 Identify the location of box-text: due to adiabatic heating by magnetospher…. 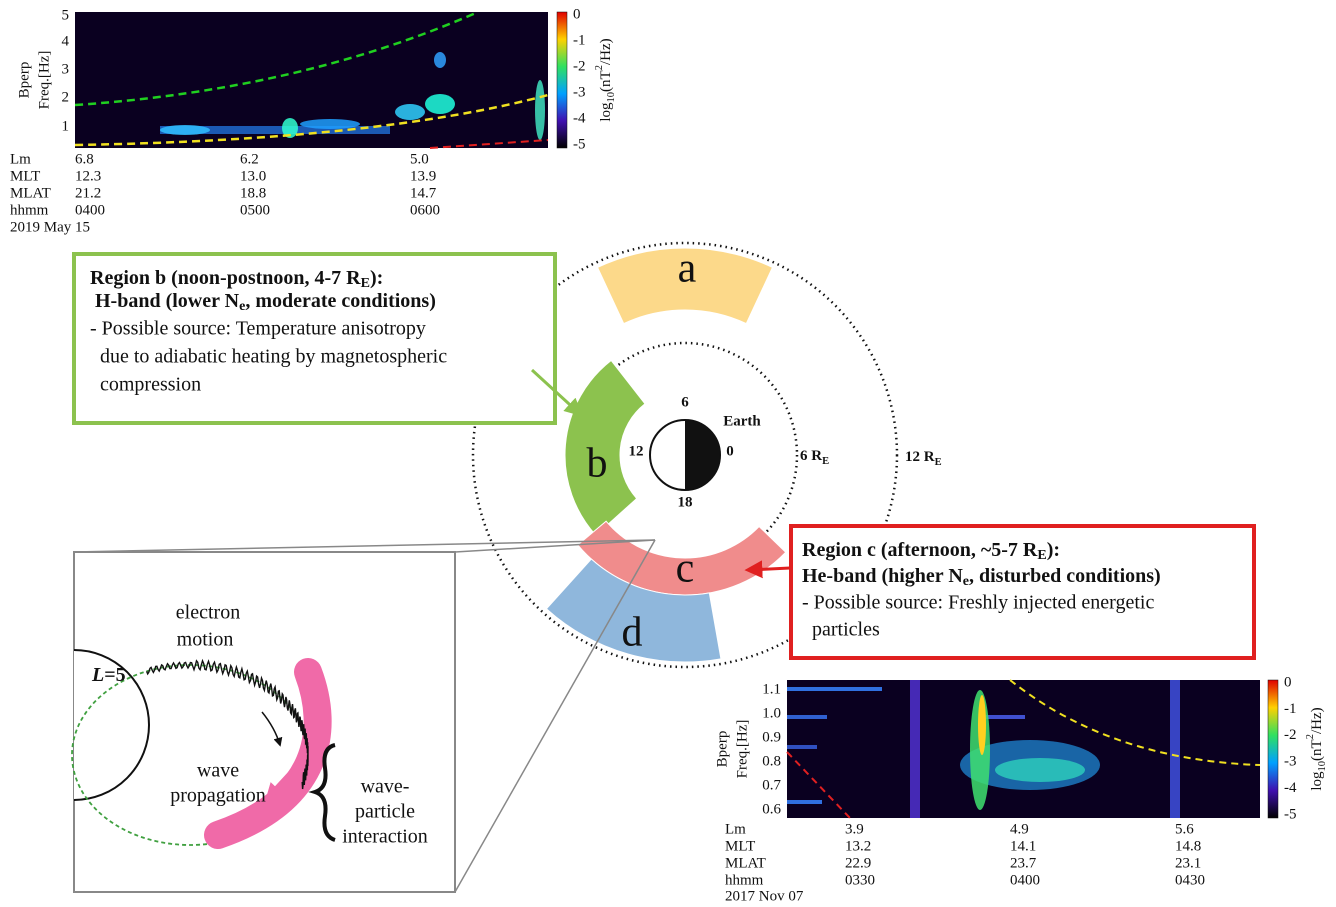
(273, 357).